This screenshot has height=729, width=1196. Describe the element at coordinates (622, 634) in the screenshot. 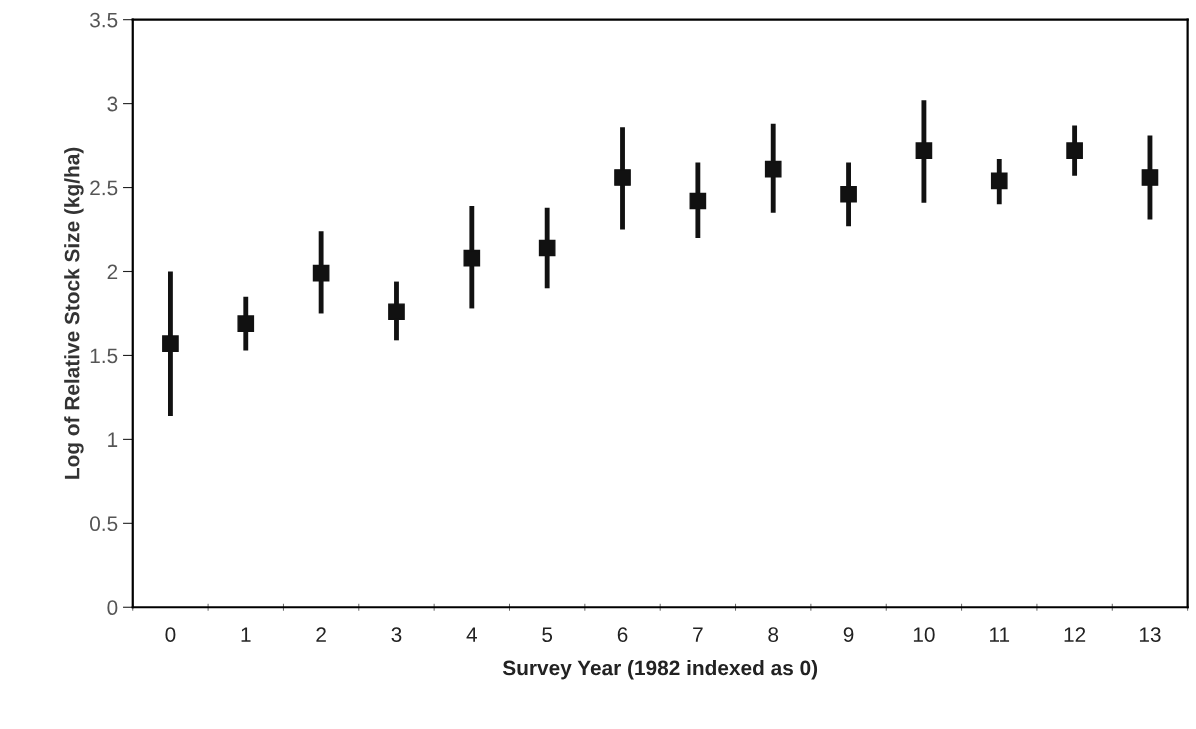

I see `x-tick-label: 6` at that location.